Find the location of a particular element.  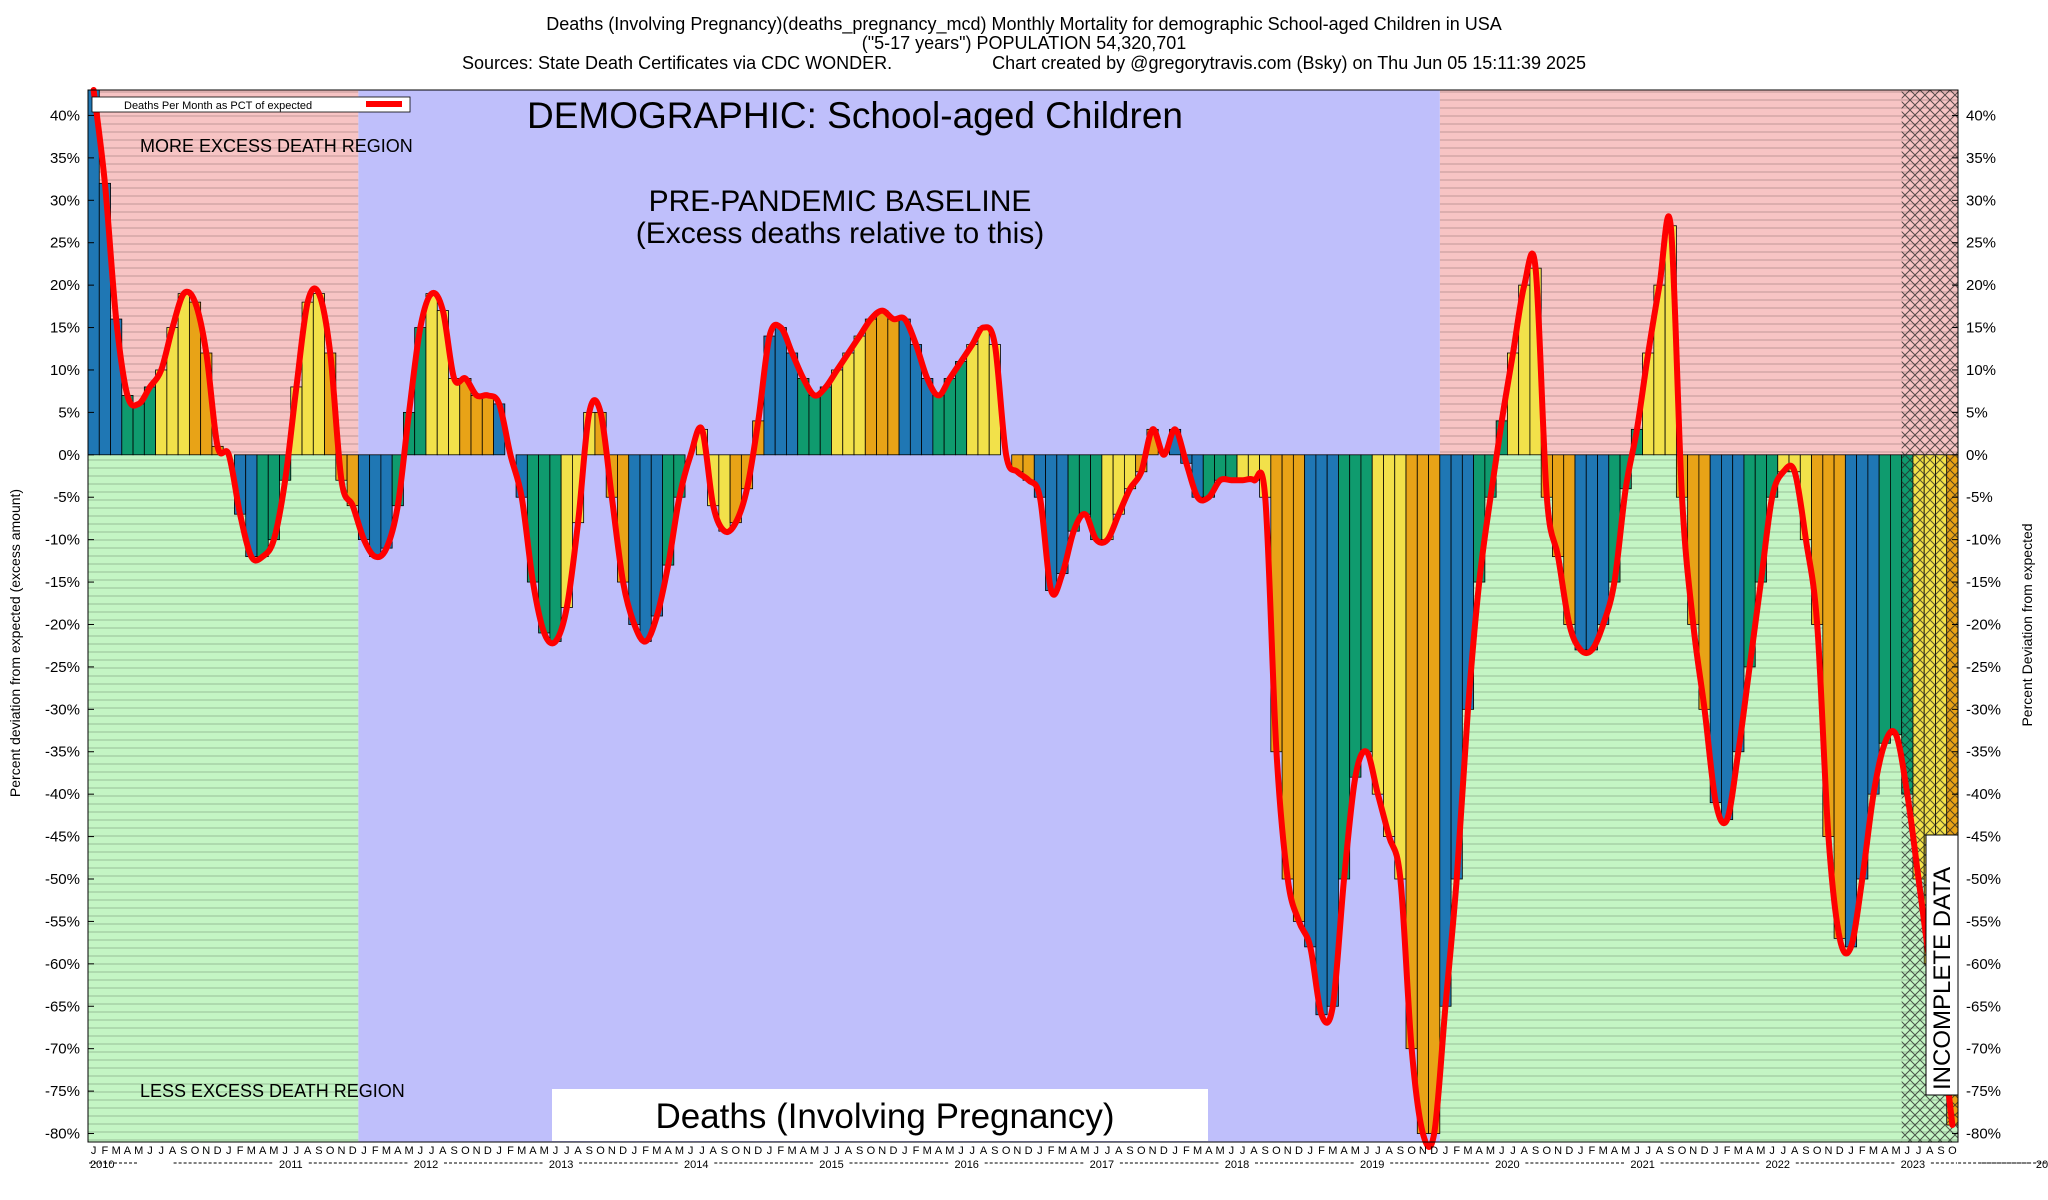

y-tick-label-left: -45% is located at coordinates (62, 837).